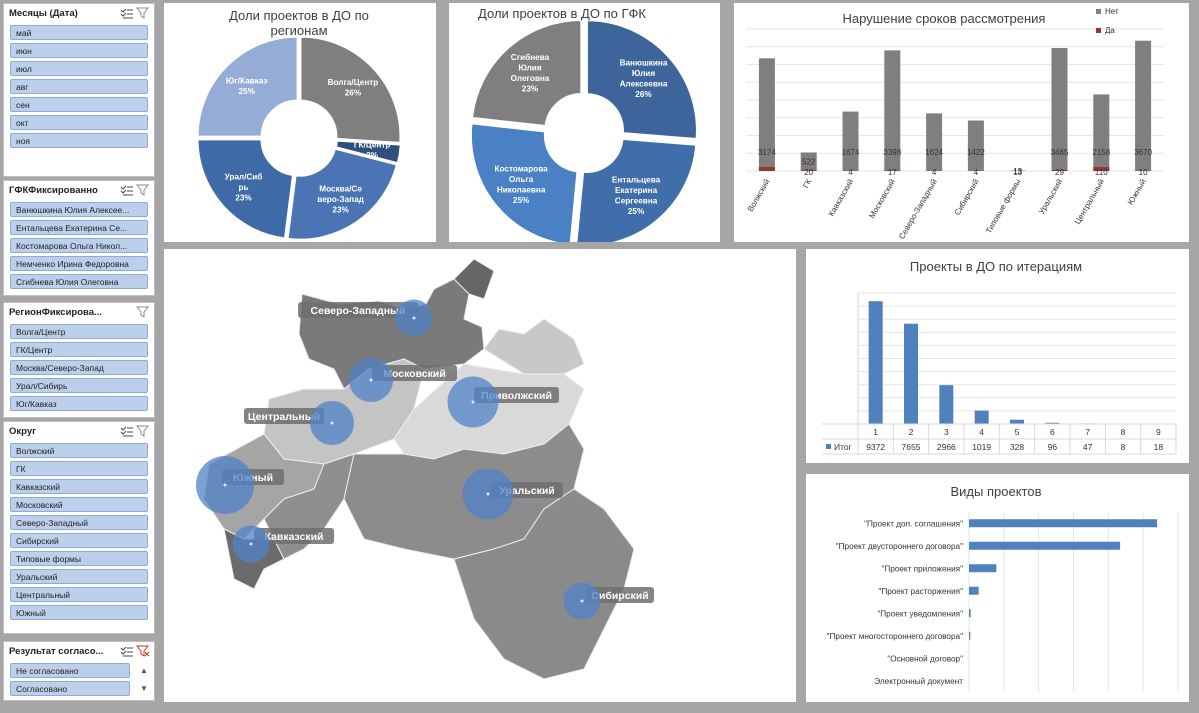  I want to click on slice-label: 3%, so click(372, 155).